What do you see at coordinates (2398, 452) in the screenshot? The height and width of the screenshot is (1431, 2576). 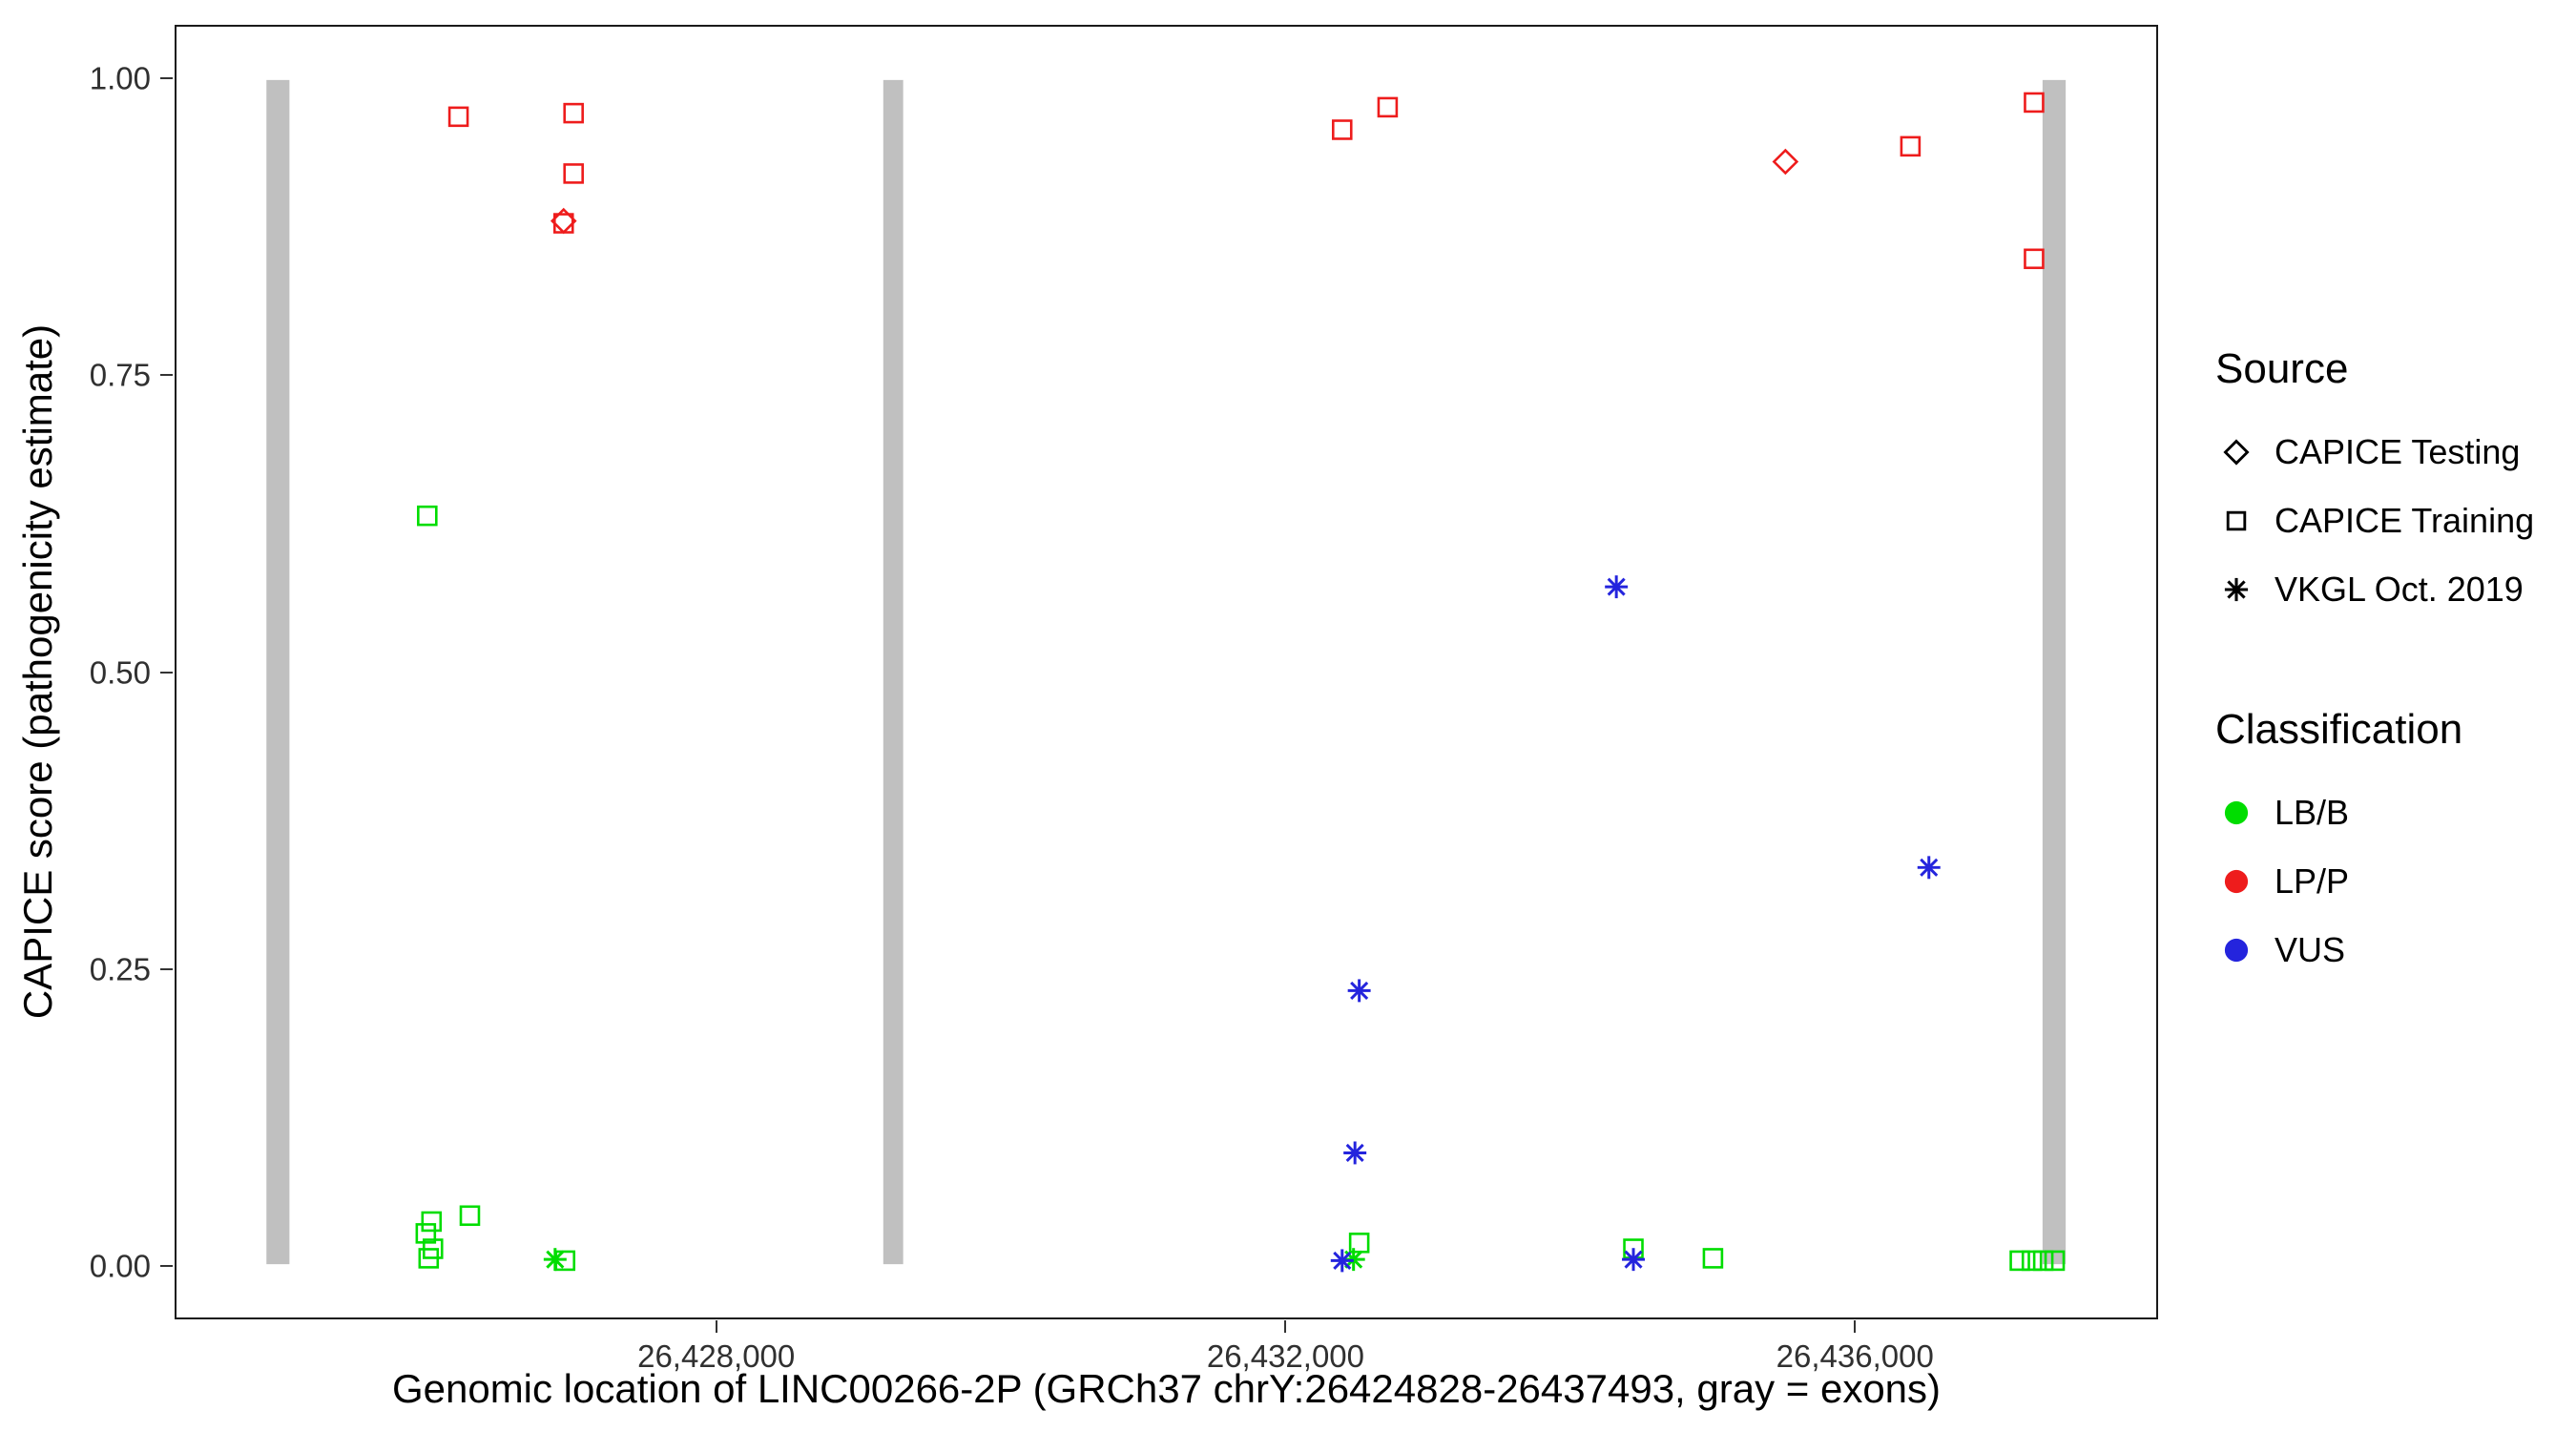 I see `legend-label: CAPICE Testing` at bounding box center [2398, 452].